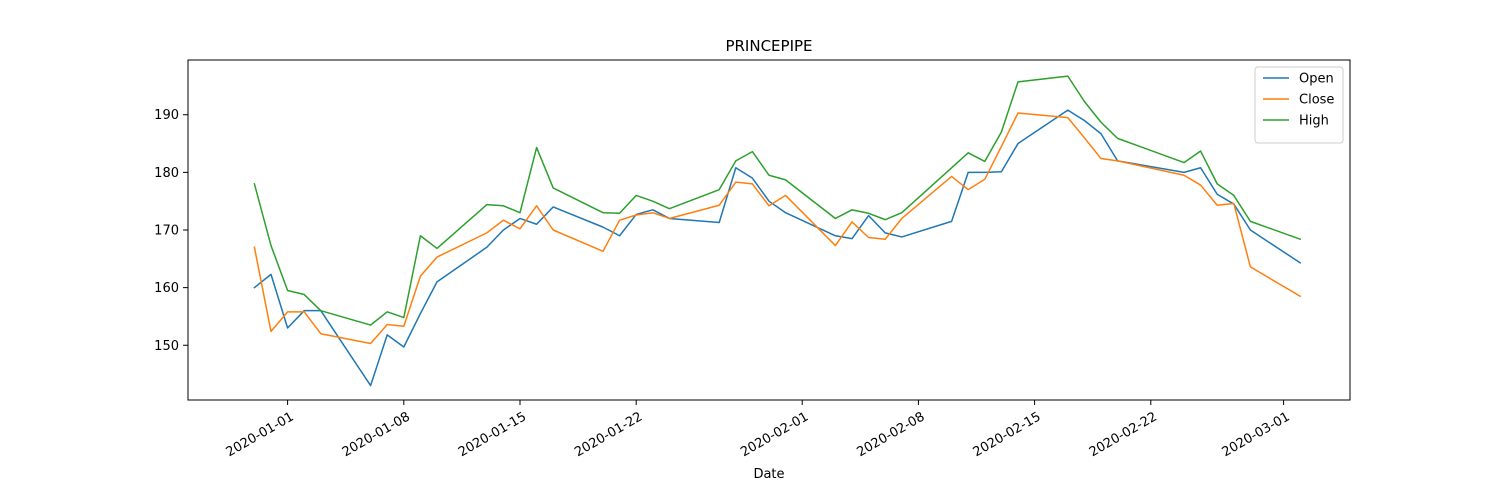 The width and height of the screenshot is (1500, 500). I want to click on y-tick-label: 150, so click(166, 346).